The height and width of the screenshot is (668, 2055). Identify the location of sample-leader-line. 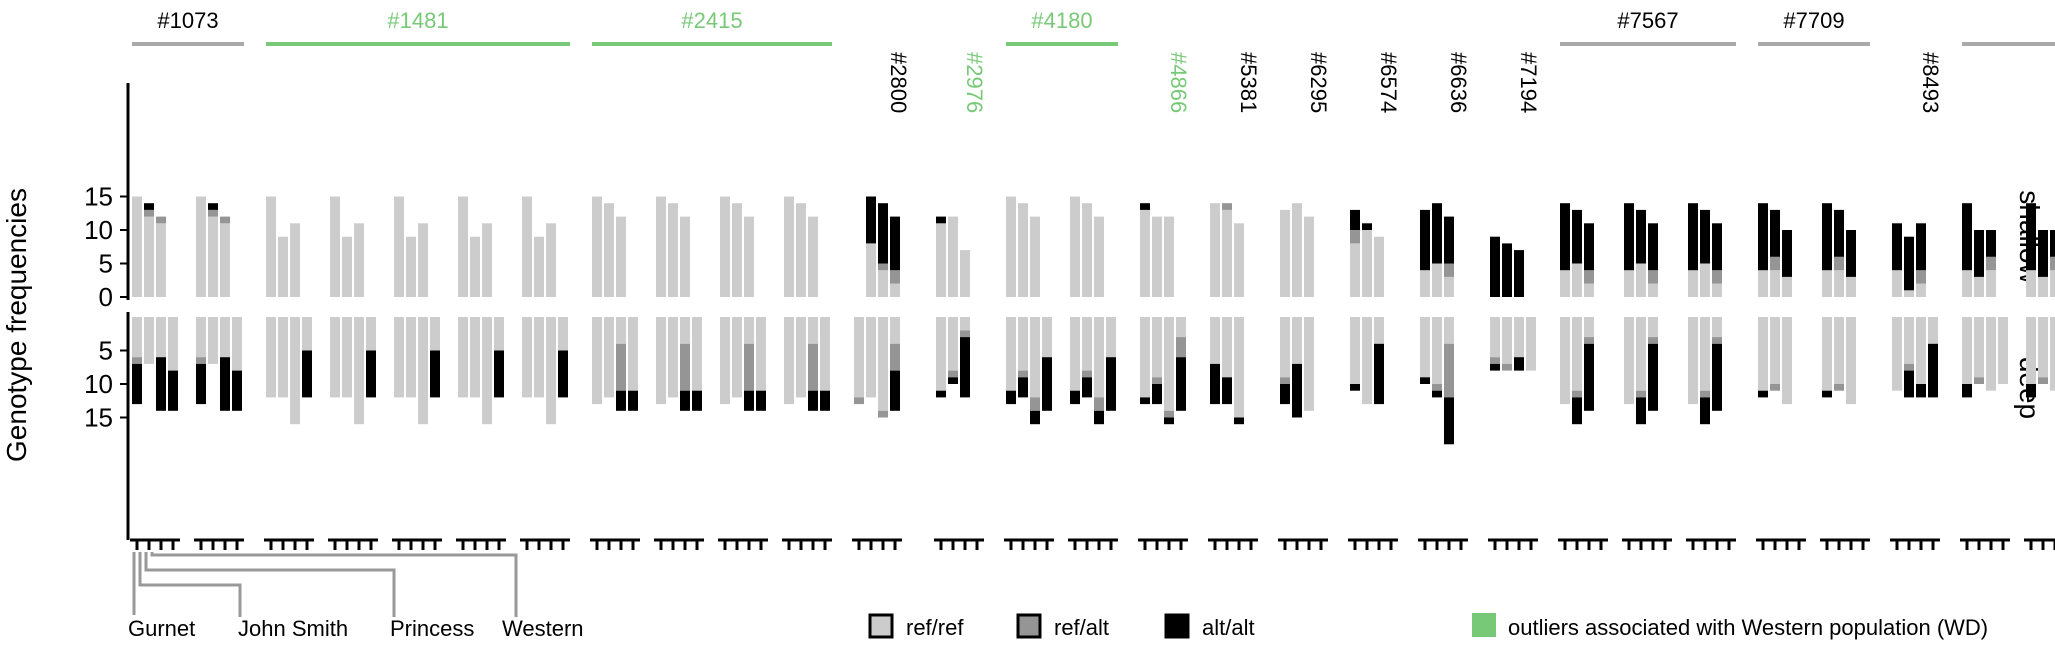
(190, 584).